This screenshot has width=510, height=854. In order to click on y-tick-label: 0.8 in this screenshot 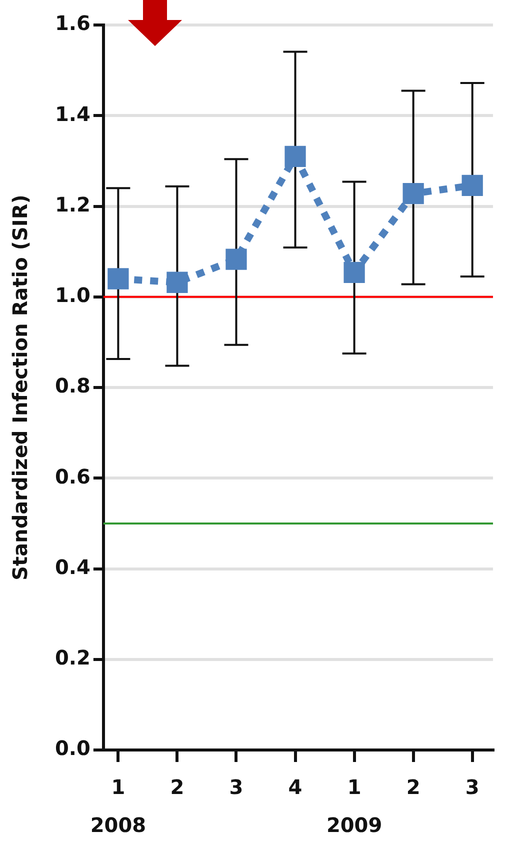, I will do `click(72, 386)`.